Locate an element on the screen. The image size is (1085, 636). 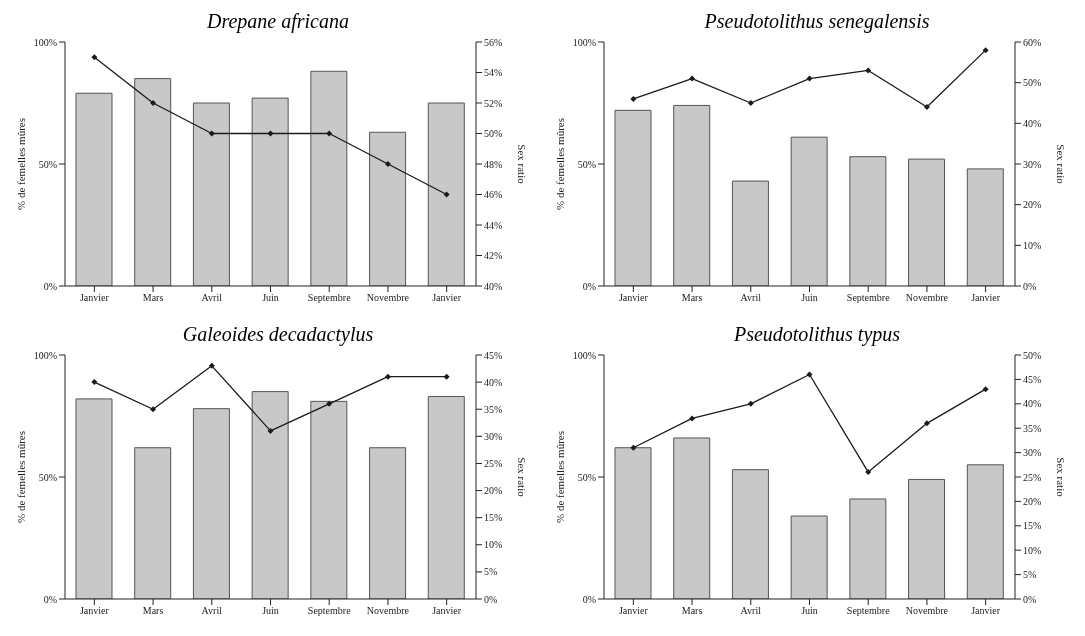
y2-tick-label: 48% is located at coordinates (493, 164).